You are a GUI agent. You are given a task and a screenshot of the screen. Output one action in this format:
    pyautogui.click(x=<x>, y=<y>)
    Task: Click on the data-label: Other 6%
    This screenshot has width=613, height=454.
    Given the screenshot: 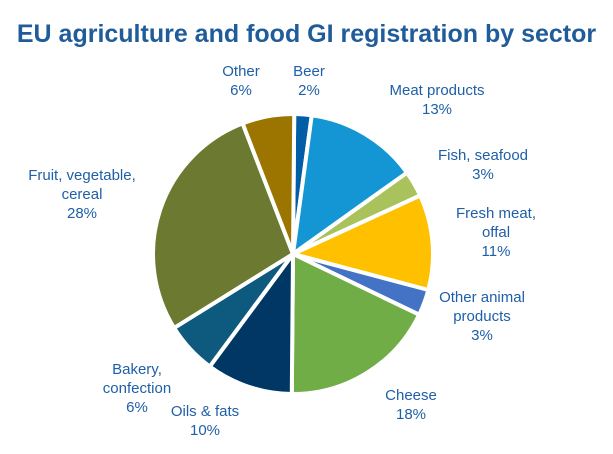 What is the action you would take?
    pyautogui.click(x=241, y=81)
    